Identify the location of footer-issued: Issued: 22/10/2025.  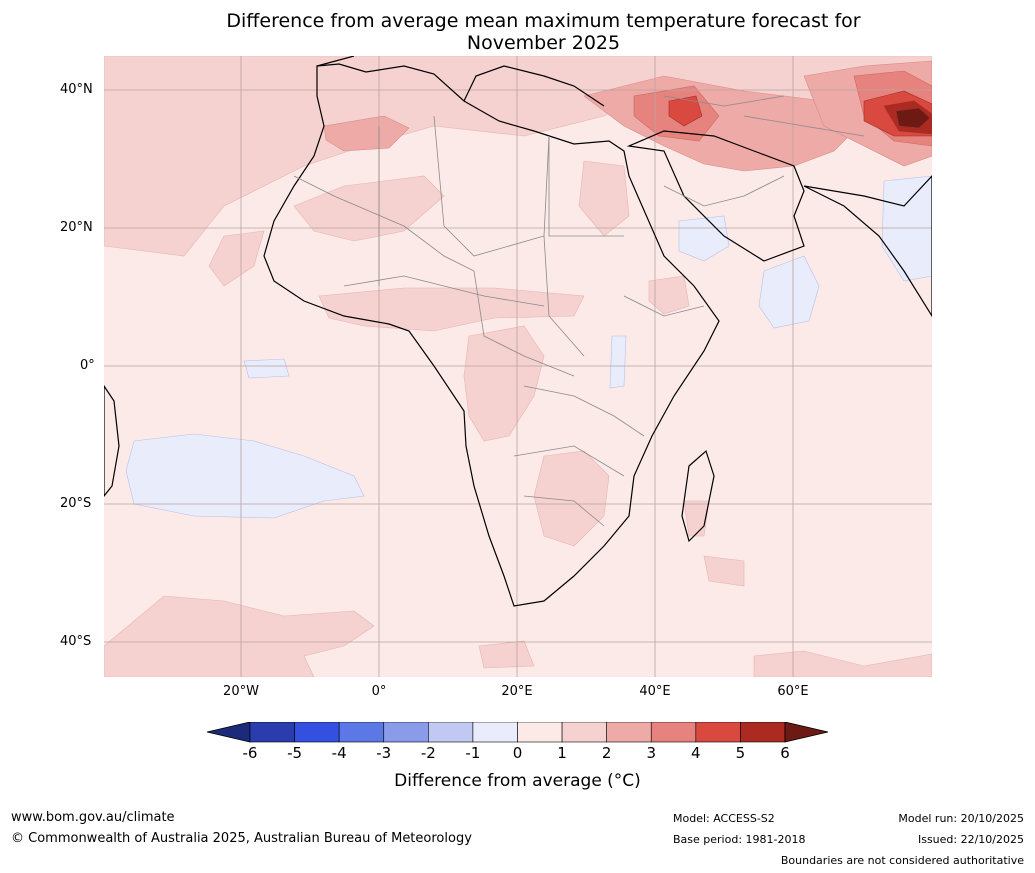
(970, 839).